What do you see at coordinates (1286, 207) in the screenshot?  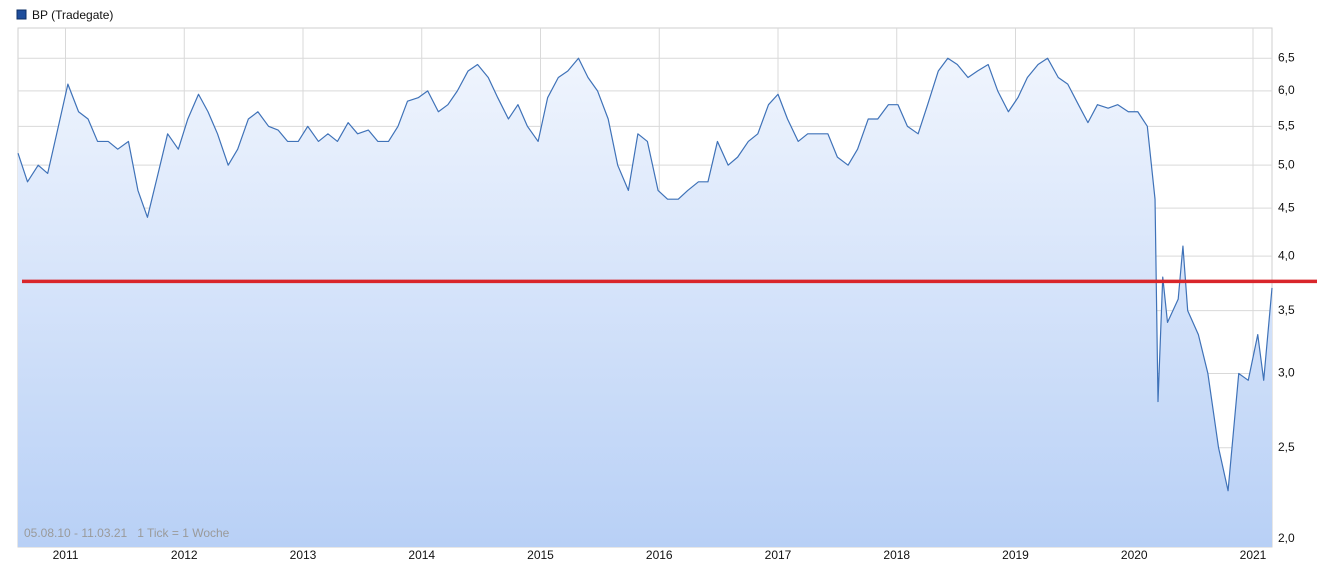 I see `y-tick-label: 4,5` at bounding box center [1286, 207].